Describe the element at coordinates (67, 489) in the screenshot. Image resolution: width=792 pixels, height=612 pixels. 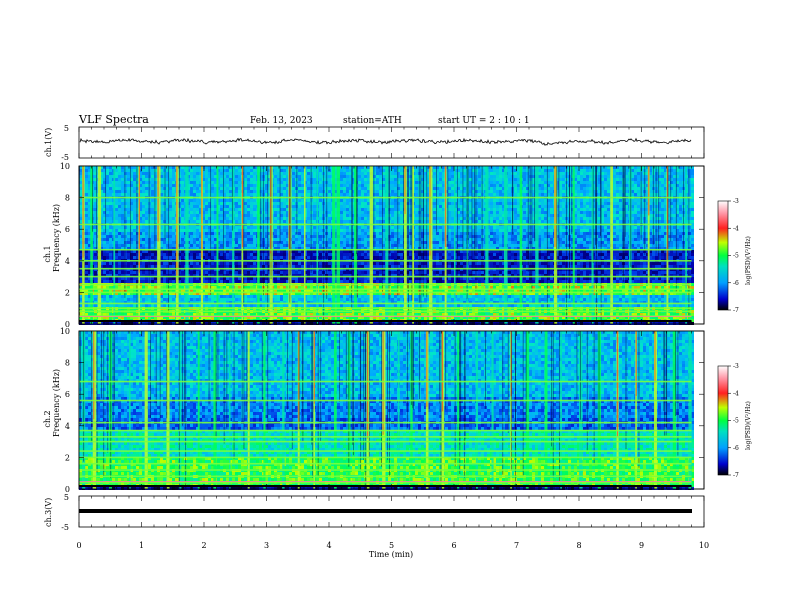
I see `y-tick-label-0: 0` at that location.